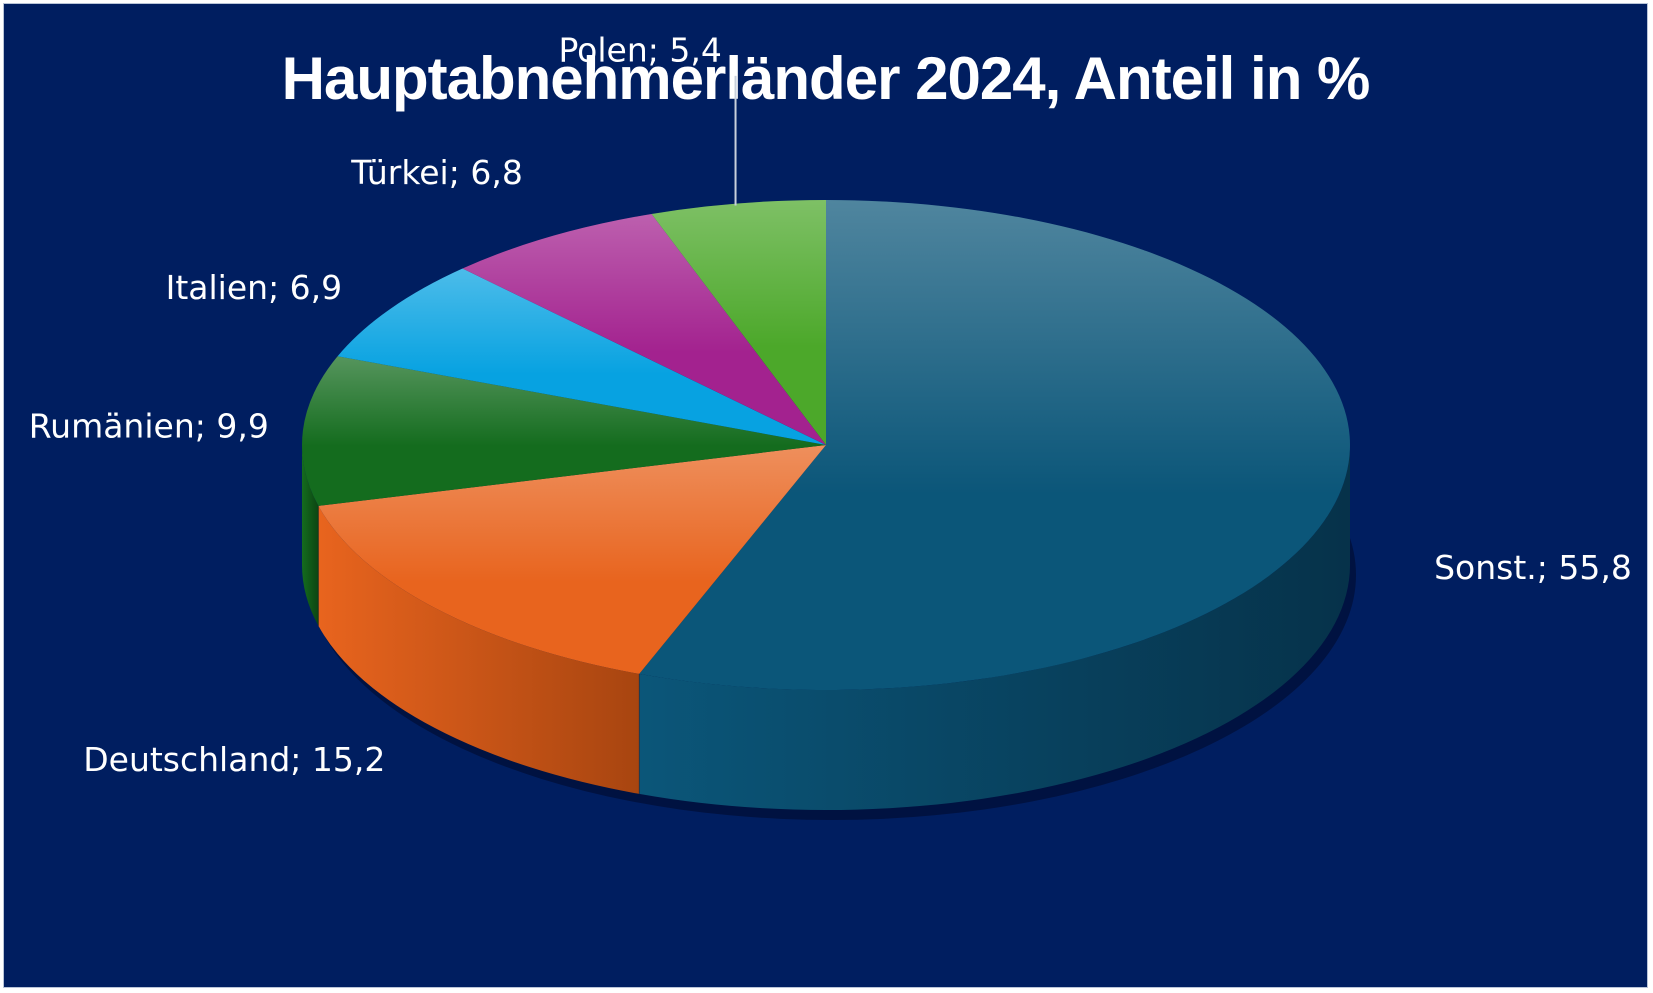  Describe the element at coordinates (826, 78) in the screenshot. I see `chart-title: Hauptabnehmerländer 2024, Anteil in %` at that location.